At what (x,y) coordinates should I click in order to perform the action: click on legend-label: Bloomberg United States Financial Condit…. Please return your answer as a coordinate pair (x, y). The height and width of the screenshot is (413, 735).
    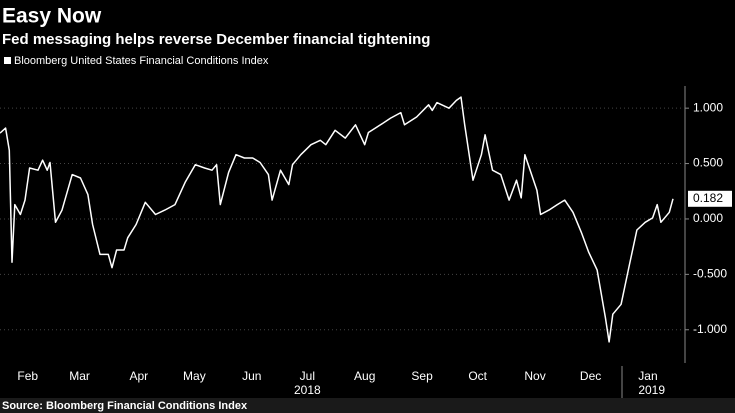
    Looking at the image, I should click on (141, 61).